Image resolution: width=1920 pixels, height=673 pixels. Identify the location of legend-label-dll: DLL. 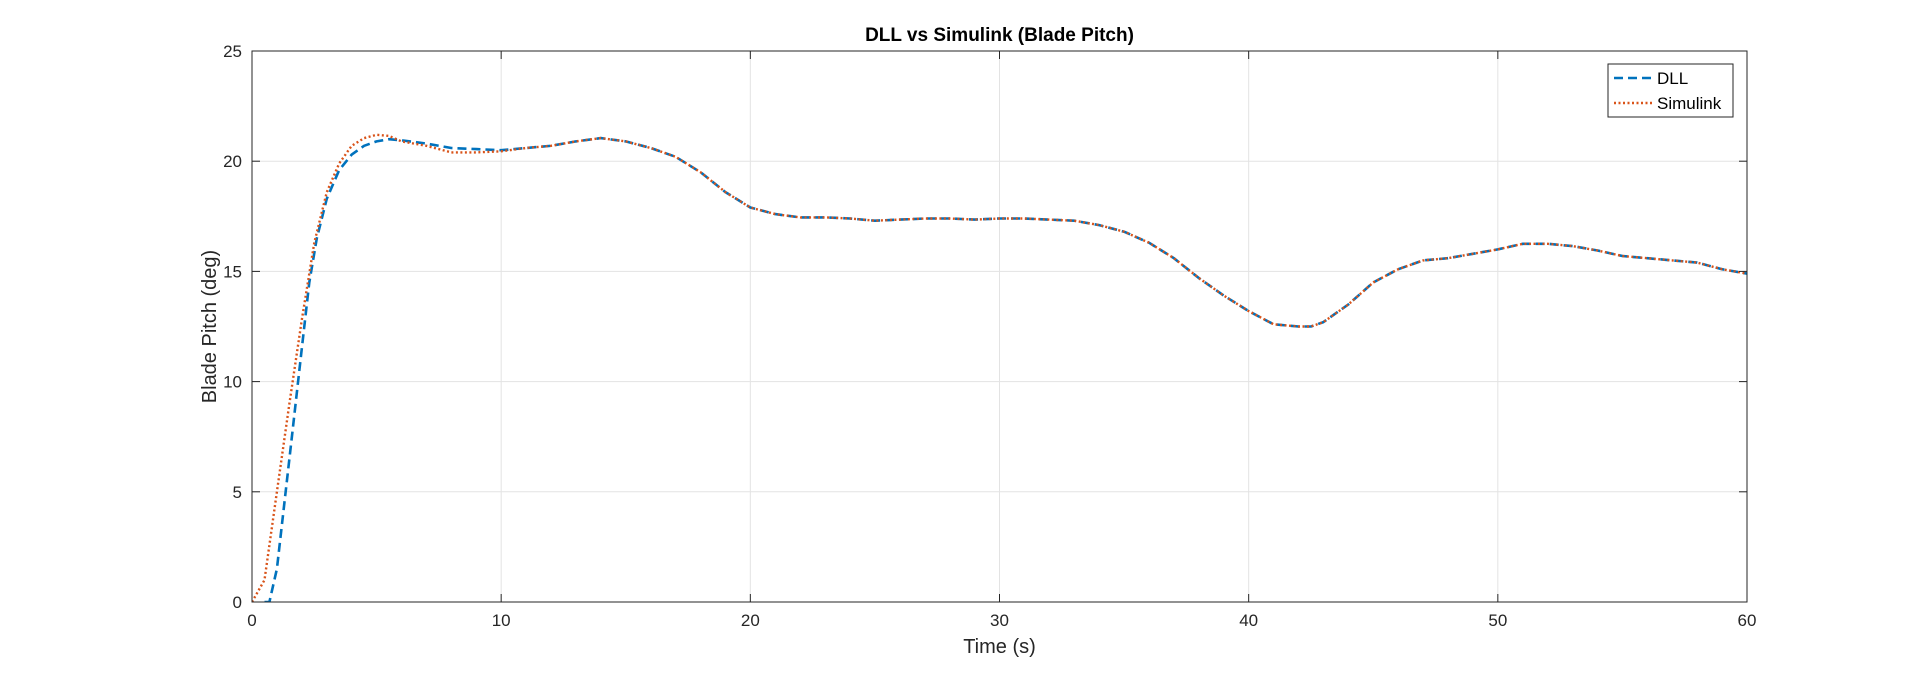
(1672, 78).